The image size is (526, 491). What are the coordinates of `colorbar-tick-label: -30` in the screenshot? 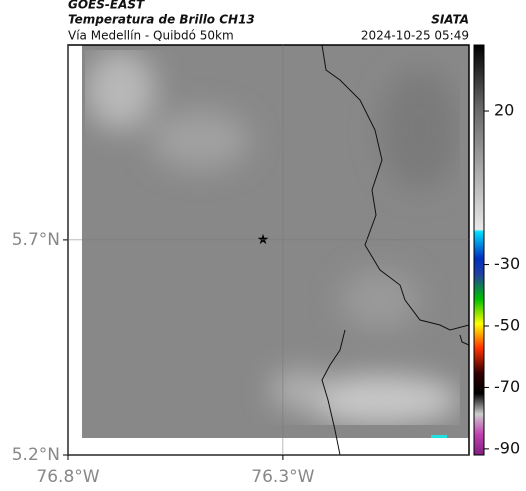 It's located at (507, 263).